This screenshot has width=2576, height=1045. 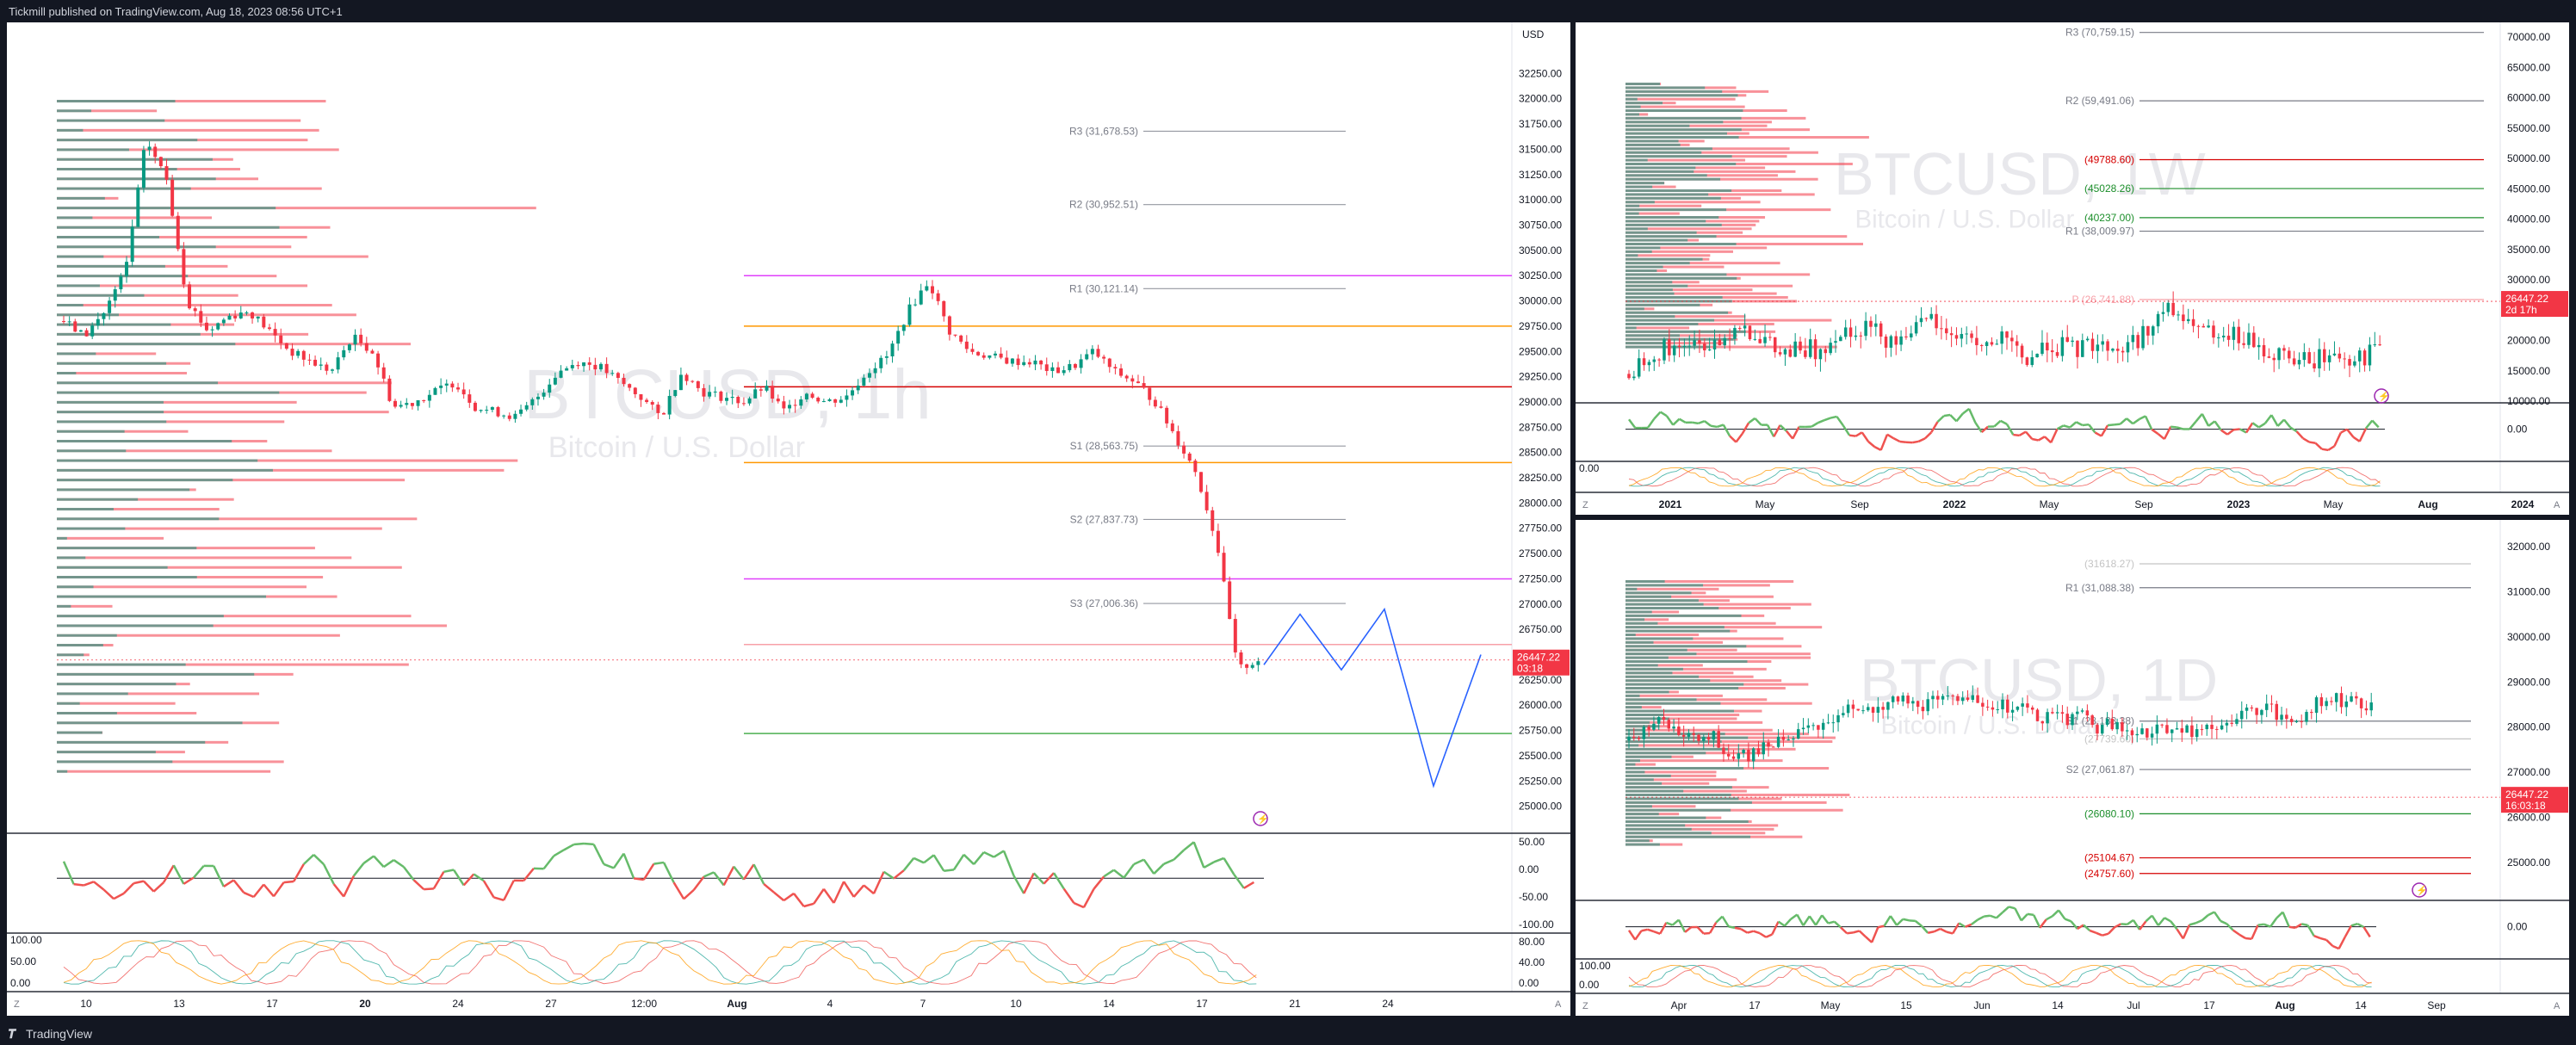 I want to click on price-tick-label: 29000.00, so click(x=1540, y=402).